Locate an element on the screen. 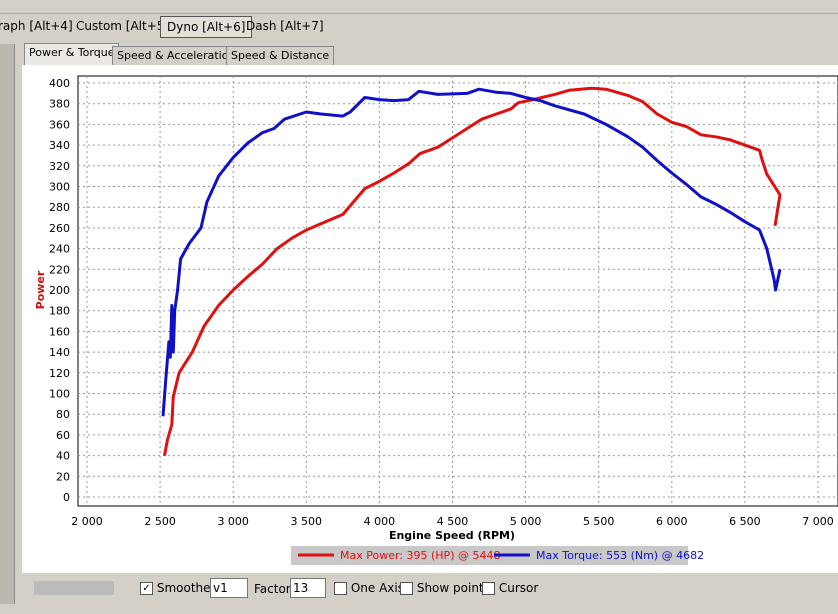 This screenshot has height=614, width=838. y-tick-label: 260 is located at coordinates (59, 228).